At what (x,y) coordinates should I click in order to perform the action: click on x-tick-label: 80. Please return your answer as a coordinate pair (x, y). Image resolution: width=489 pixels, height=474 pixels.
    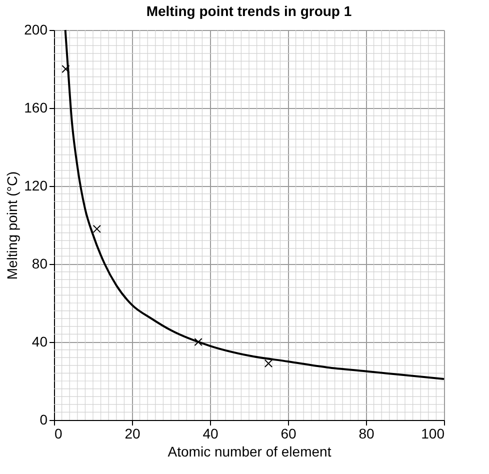
    Looking at the image, I should click on (366, 434).